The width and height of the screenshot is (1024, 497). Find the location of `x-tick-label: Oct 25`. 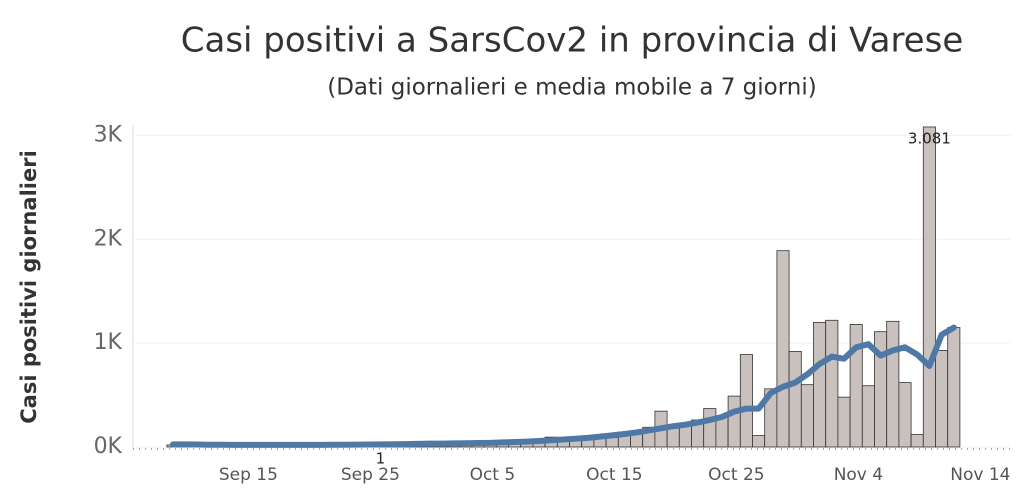

x-tick-label: Oct 25 is located at coordinates (736, 475).